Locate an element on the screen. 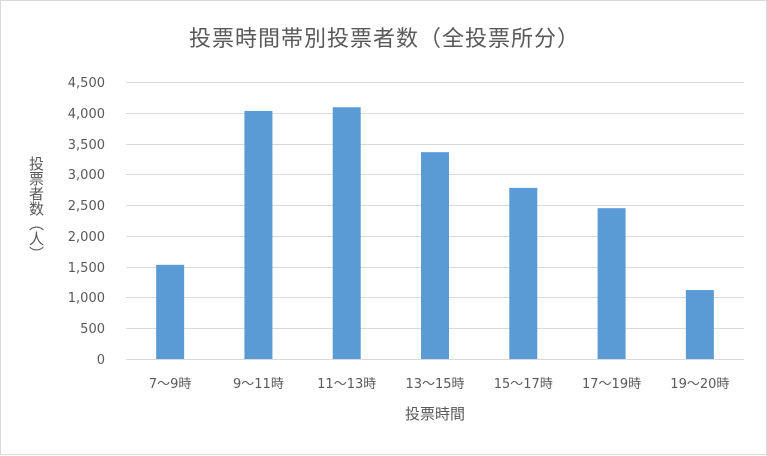 Image resolution: width=767 pixels, height=456 pixels. x-tick-label: 17～19時 is located at coordinates (611, 384).